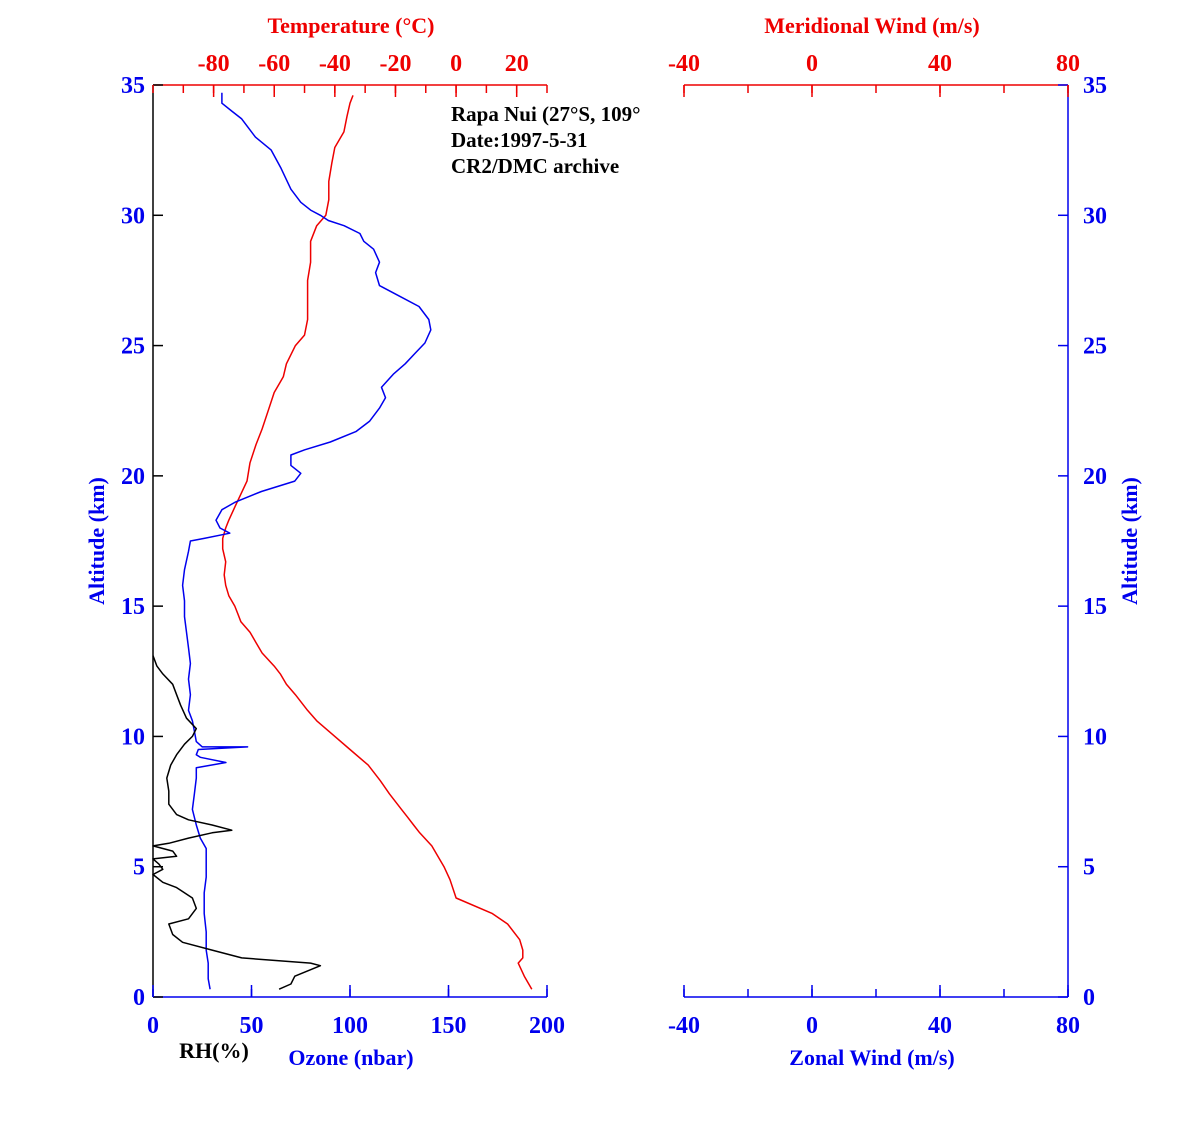 This screenshot has height=1122, width=1181. Describe the element at coordinates (547, 1026) in the screenshot. I see `x-tick-label: 200` at that location.